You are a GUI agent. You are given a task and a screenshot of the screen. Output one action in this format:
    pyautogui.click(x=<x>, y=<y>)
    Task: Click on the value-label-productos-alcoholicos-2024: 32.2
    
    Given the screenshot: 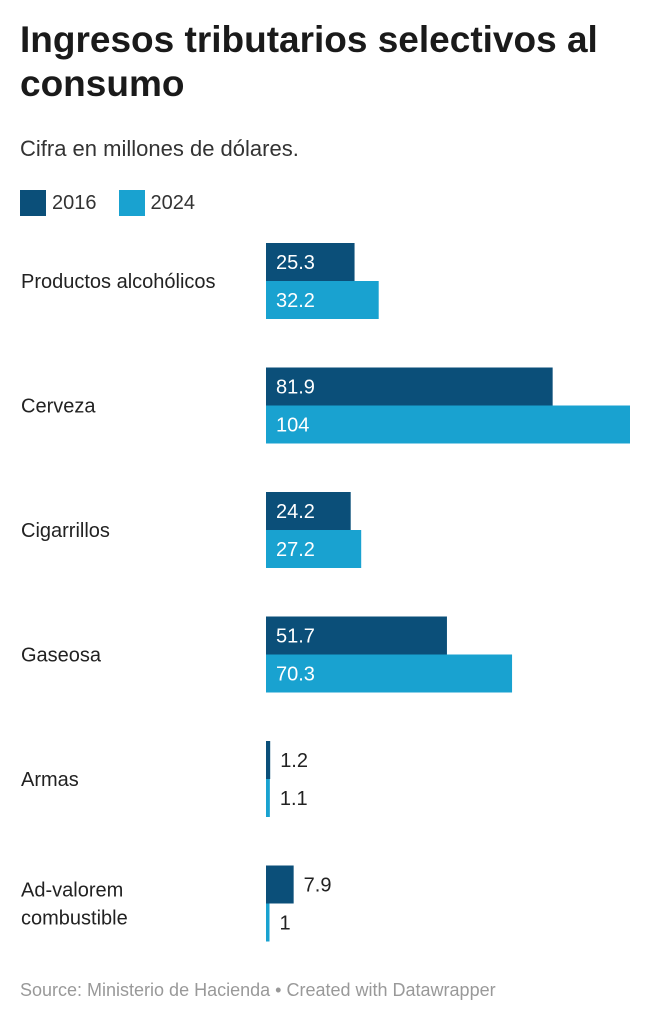 What is the action you would take?
    pyautogui.click(x=295, y=301)
    